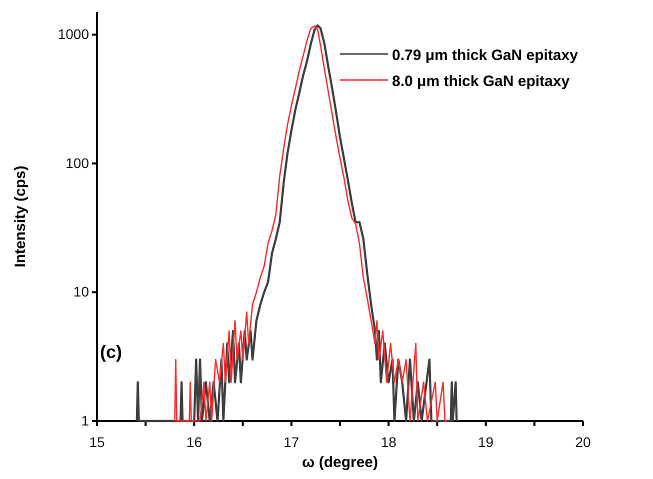  What do you see at coordinates (81, 292) in the screenshot?
I see `y-tick-label: 10` at bounding box center [81, 292].